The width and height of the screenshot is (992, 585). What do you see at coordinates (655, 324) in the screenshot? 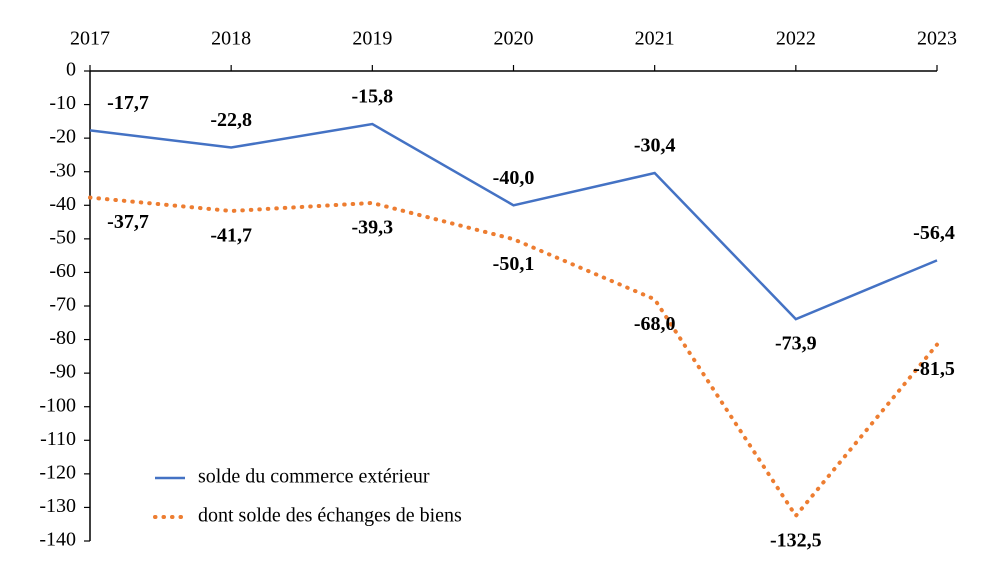
I see `value-label: -68,0` at bounding box center [655, 324].